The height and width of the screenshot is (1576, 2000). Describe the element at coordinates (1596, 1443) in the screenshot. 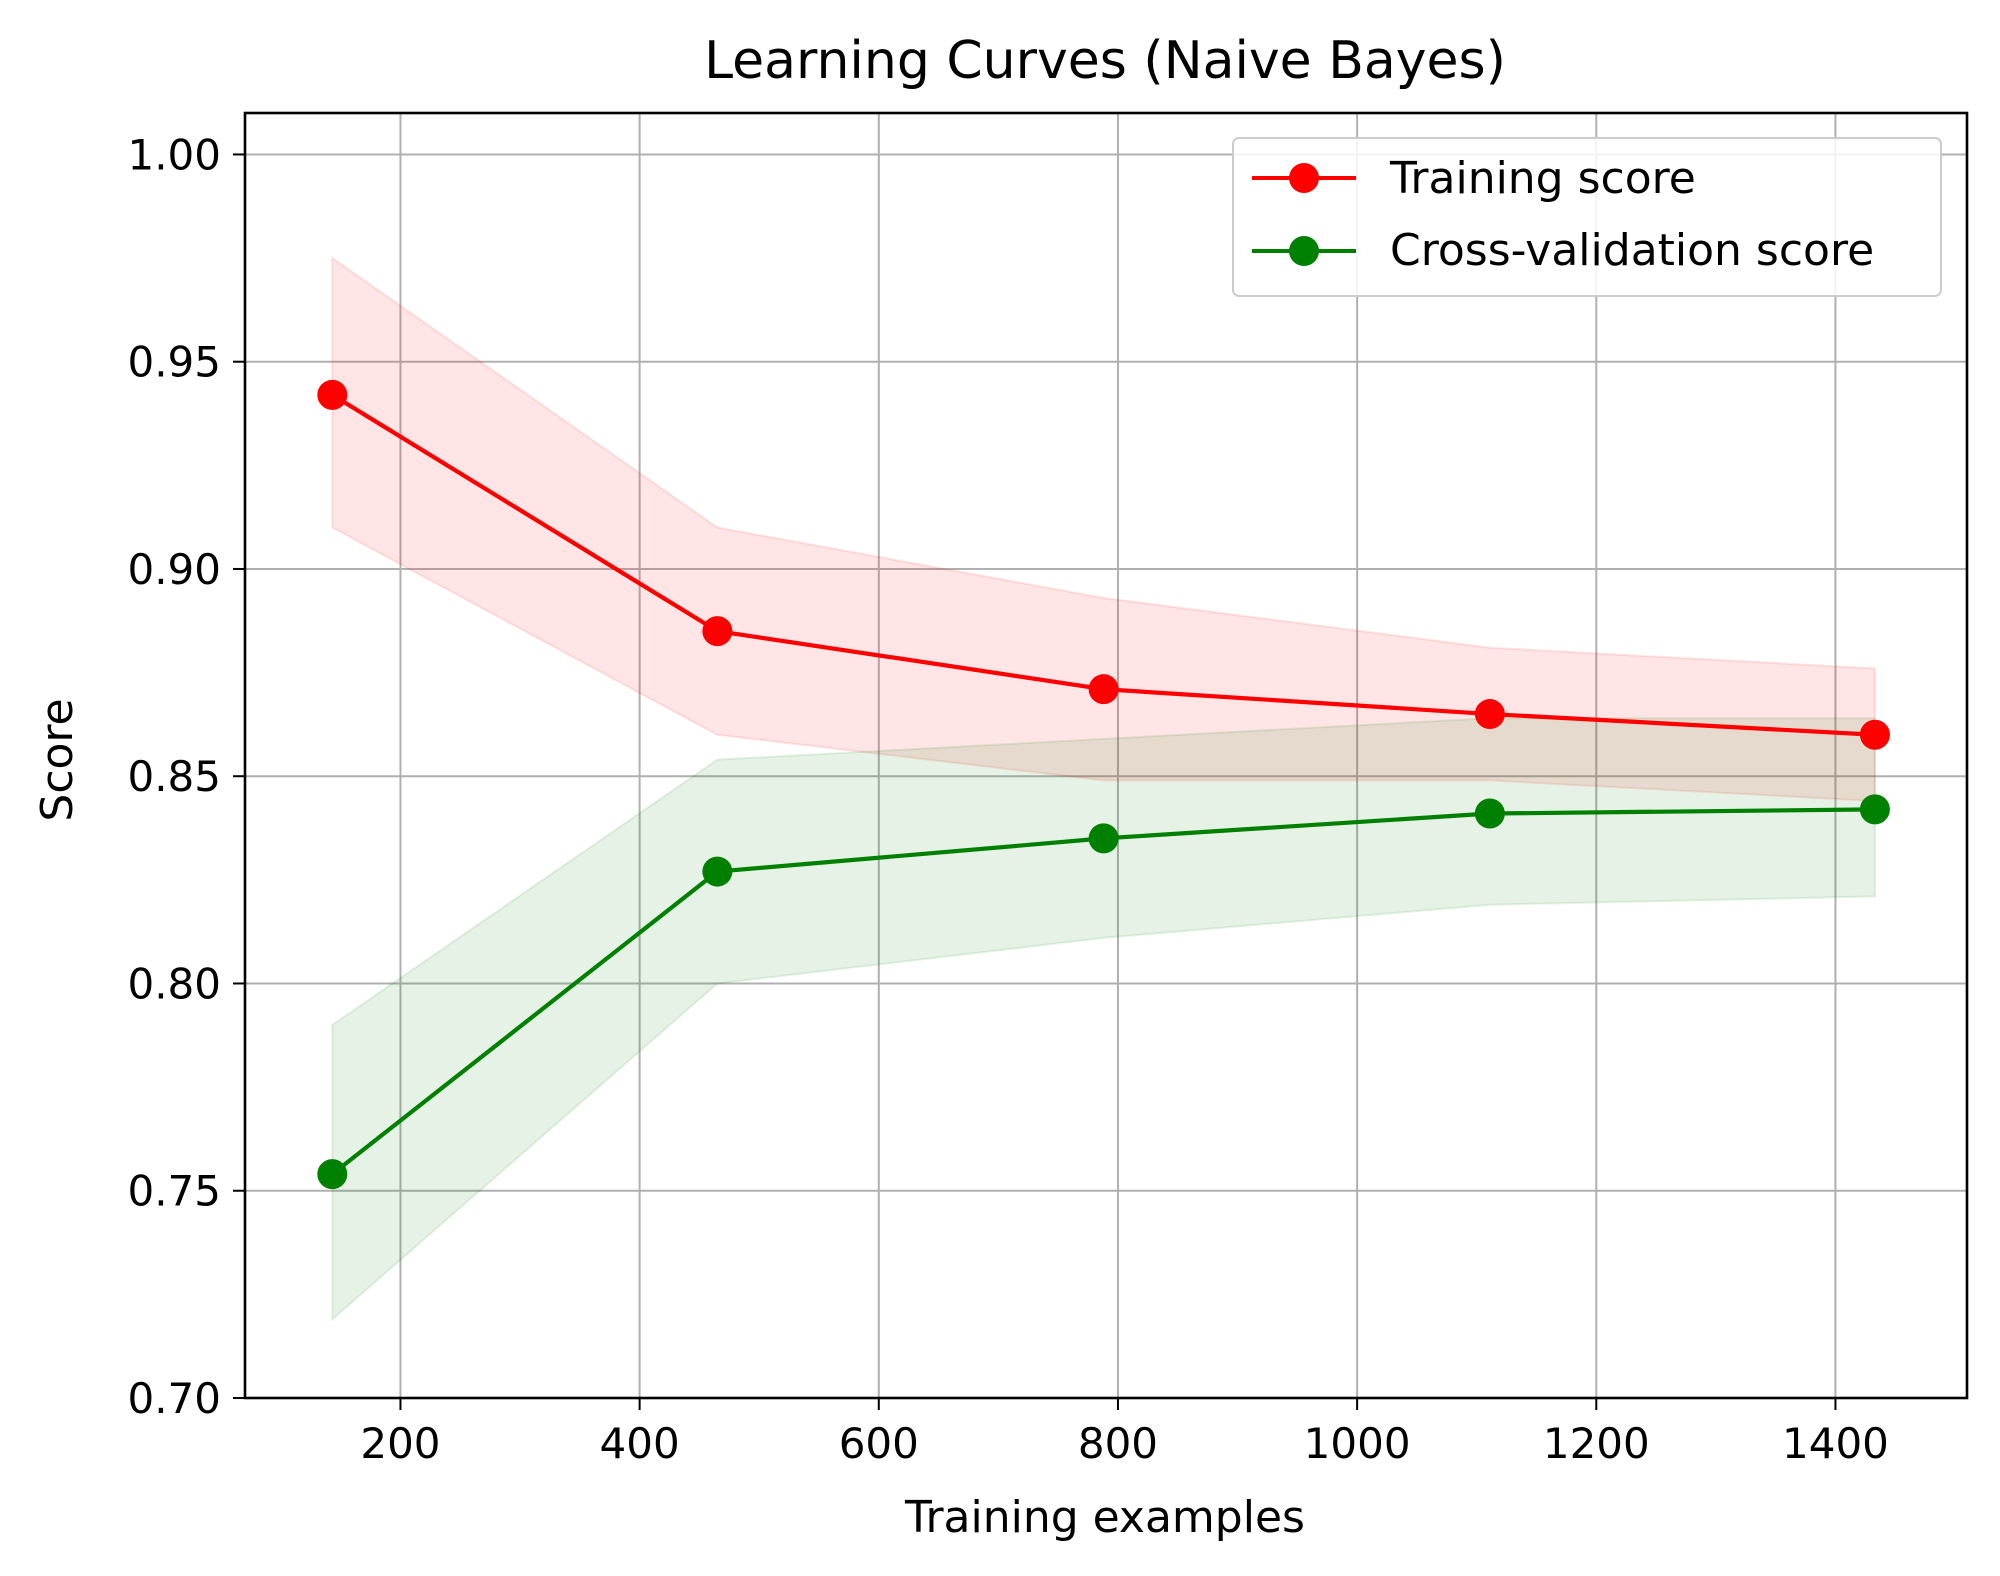

I see `x-tick-label: 1200` at that location.